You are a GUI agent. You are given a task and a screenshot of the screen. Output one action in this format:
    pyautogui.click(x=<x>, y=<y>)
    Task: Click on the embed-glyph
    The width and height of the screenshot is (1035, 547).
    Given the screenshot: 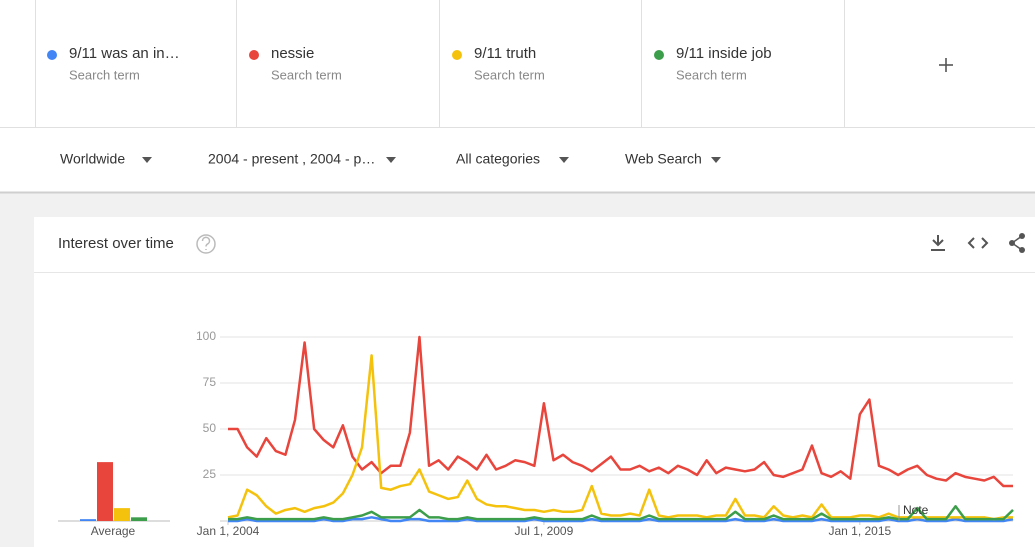 What is the action you would take?
    pyautogui.click(x=978, y=243)
    